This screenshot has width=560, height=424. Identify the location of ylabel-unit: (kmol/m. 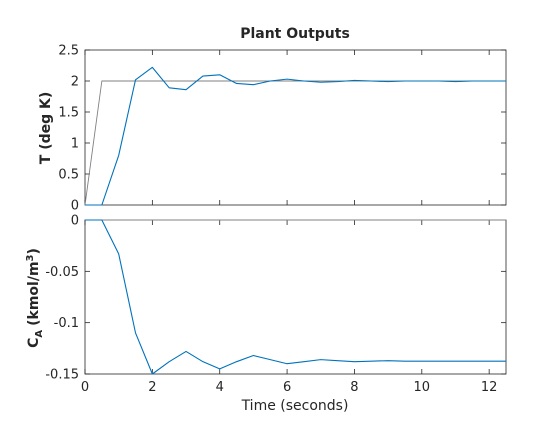
(34, 293).